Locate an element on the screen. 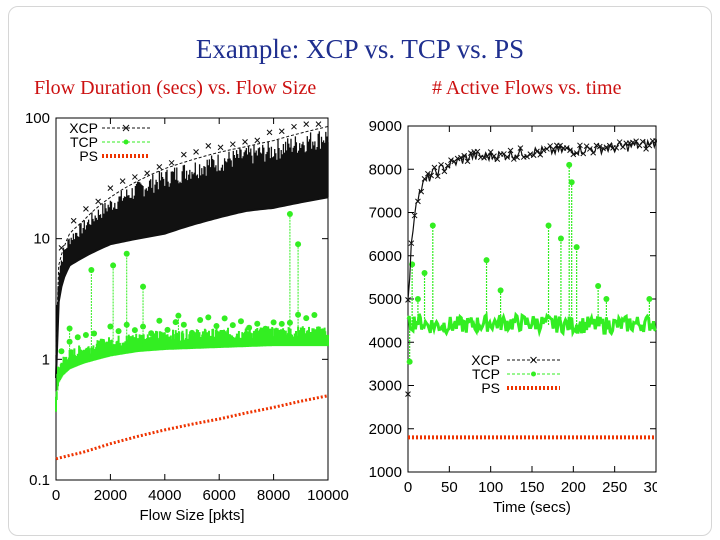 This screenshot has height=540, width=720. y-tick-label: 9000 is located at coordinates (385, 126).